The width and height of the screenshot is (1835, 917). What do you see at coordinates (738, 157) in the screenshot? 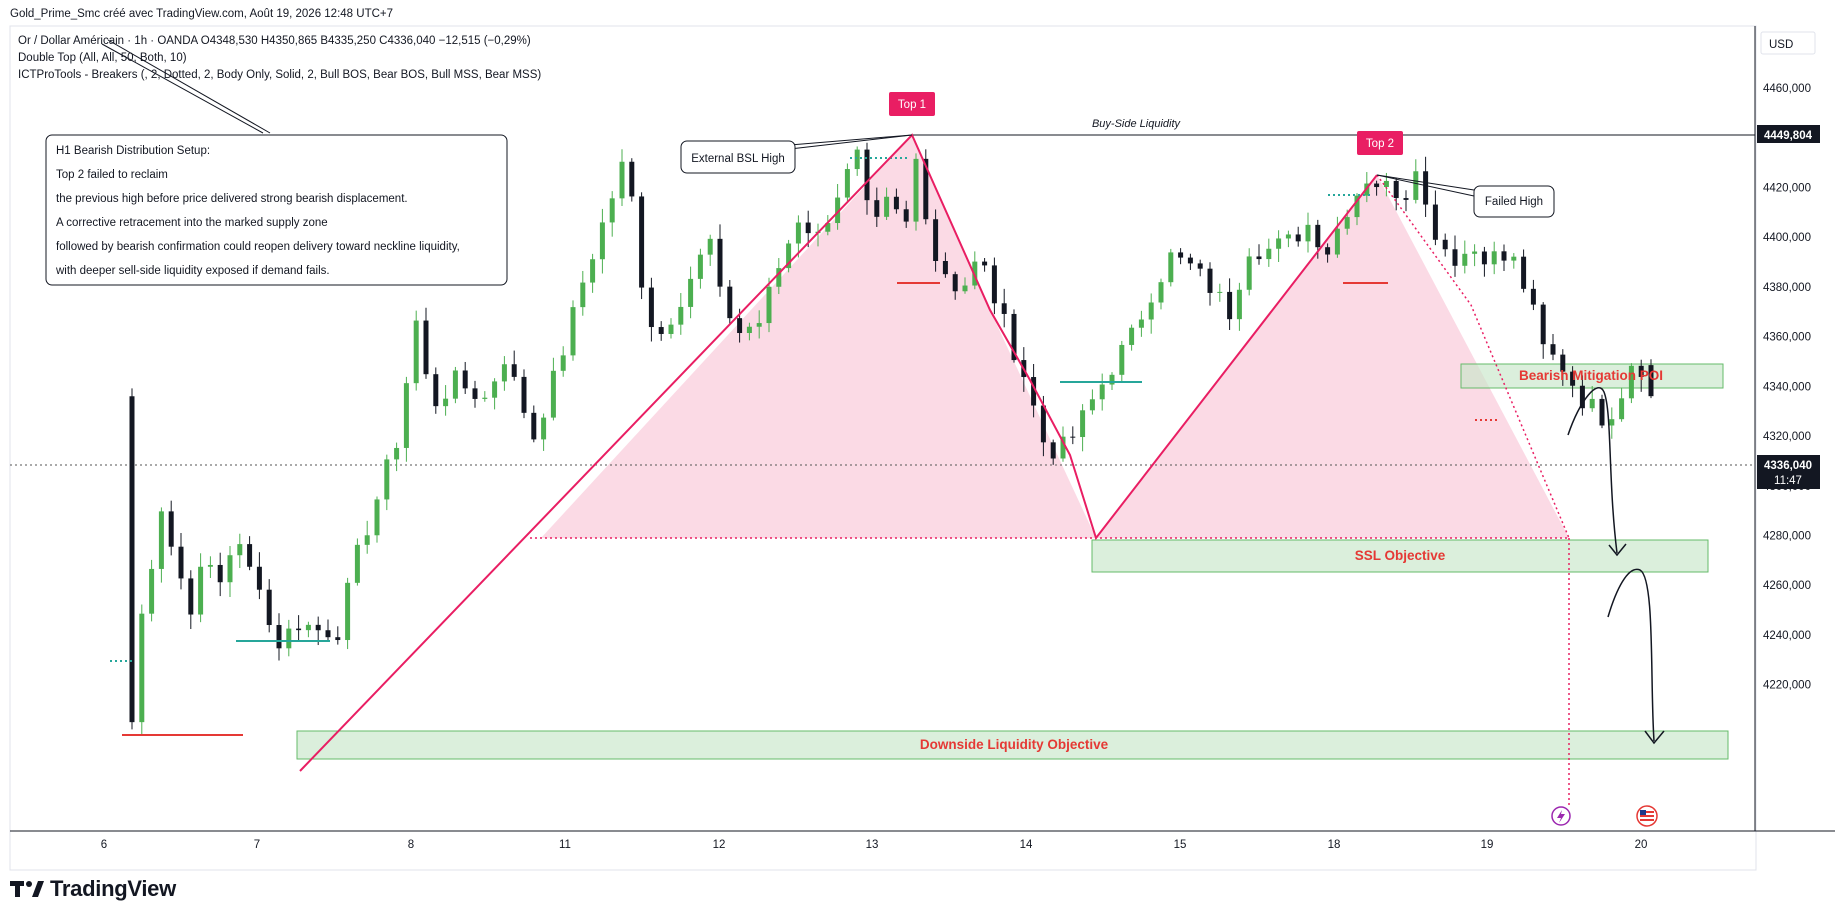
I see `external-bsl-callout` at bounding box center [738, 157].